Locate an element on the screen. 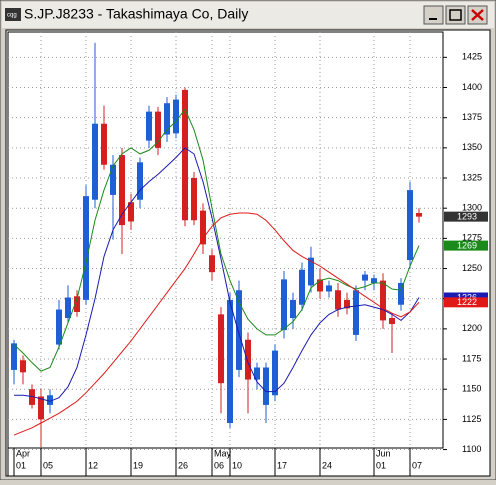 The height and width of the screenshot is (485, 496). minimize-box is located at coordinates (433, 15).